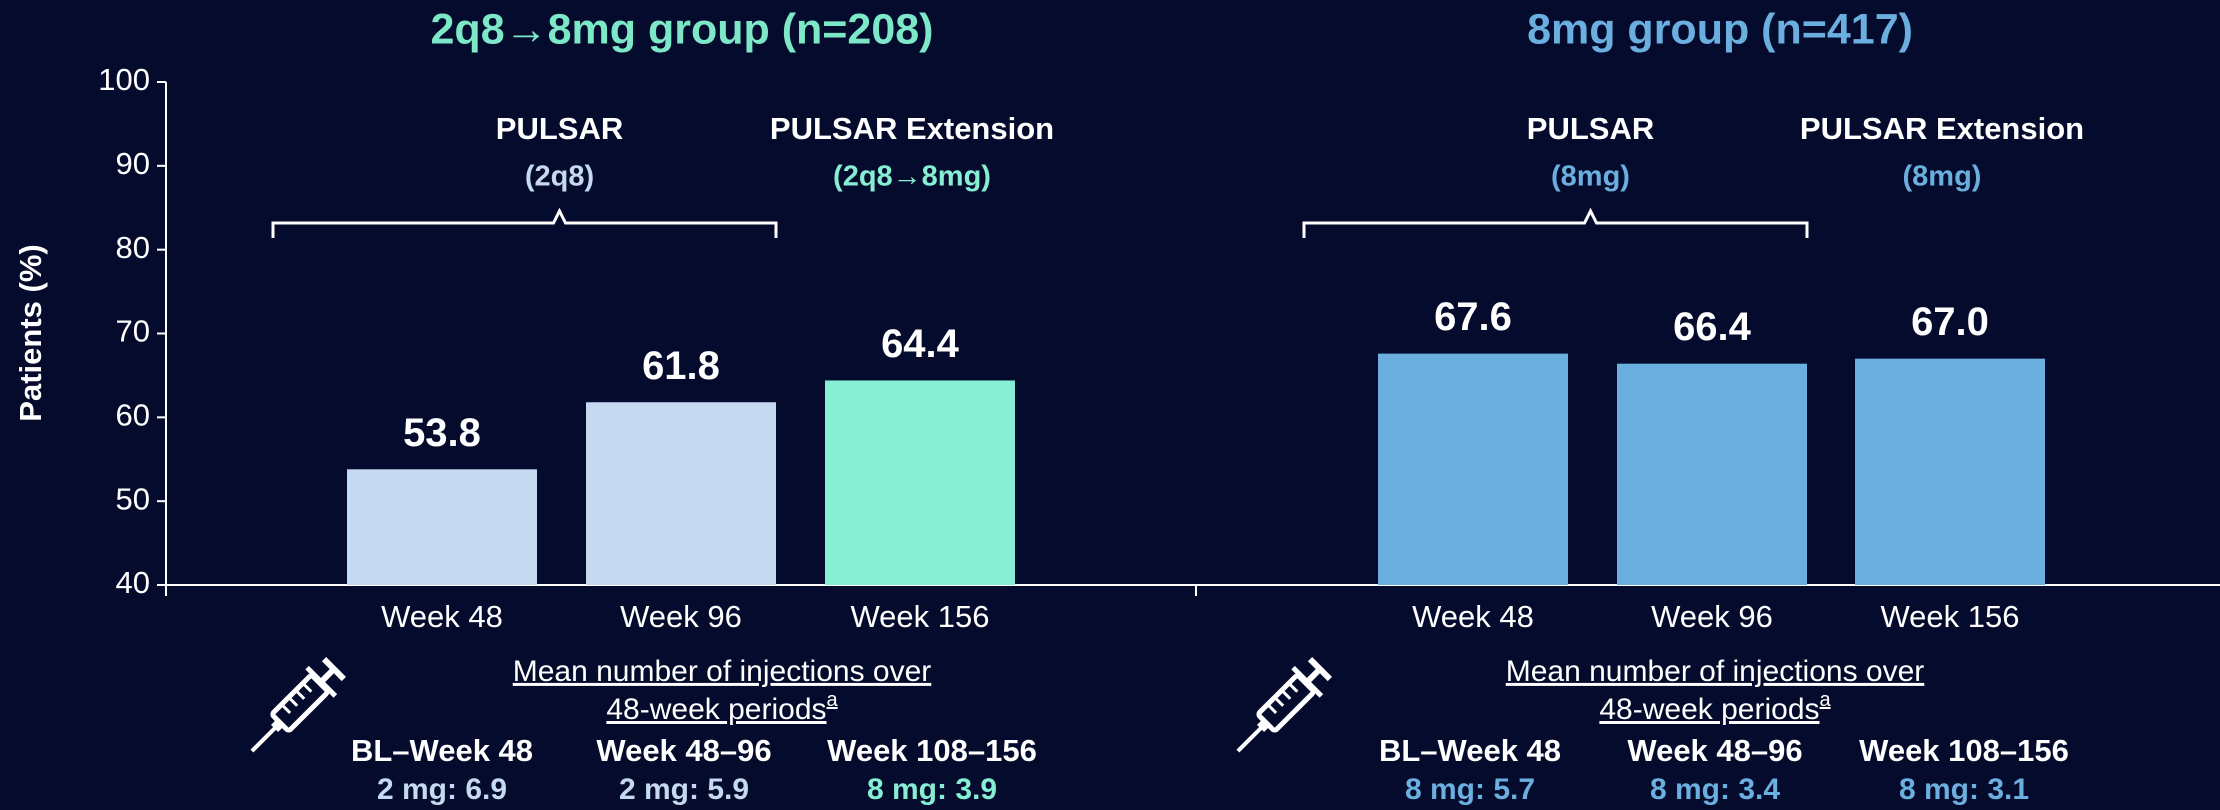 The width and height of the screenshot is (2220, 810). I want to click on y-tick-label: 60, so click(133, 415).